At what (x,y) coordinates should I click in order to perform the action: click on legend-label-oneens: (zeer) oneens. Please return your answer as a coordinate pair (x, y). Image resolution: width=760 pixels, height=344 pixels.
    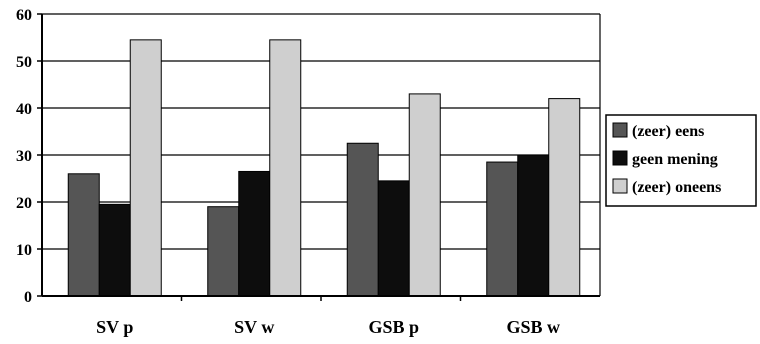
    Looking at the image, I should click on (676, 187).